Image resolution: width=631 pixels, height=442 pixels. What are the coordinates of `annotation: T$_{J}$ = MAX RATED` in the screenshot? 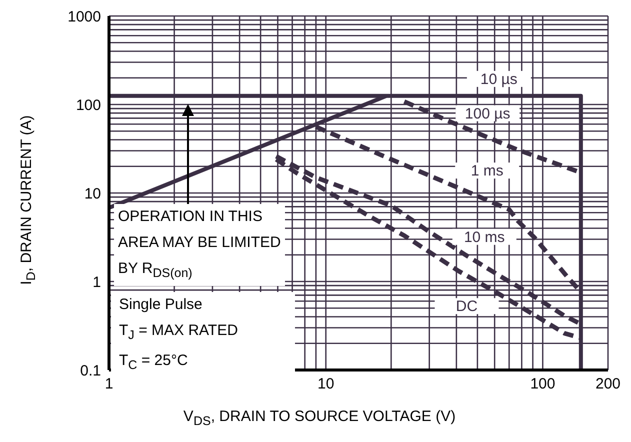 It's located at (179, 332).